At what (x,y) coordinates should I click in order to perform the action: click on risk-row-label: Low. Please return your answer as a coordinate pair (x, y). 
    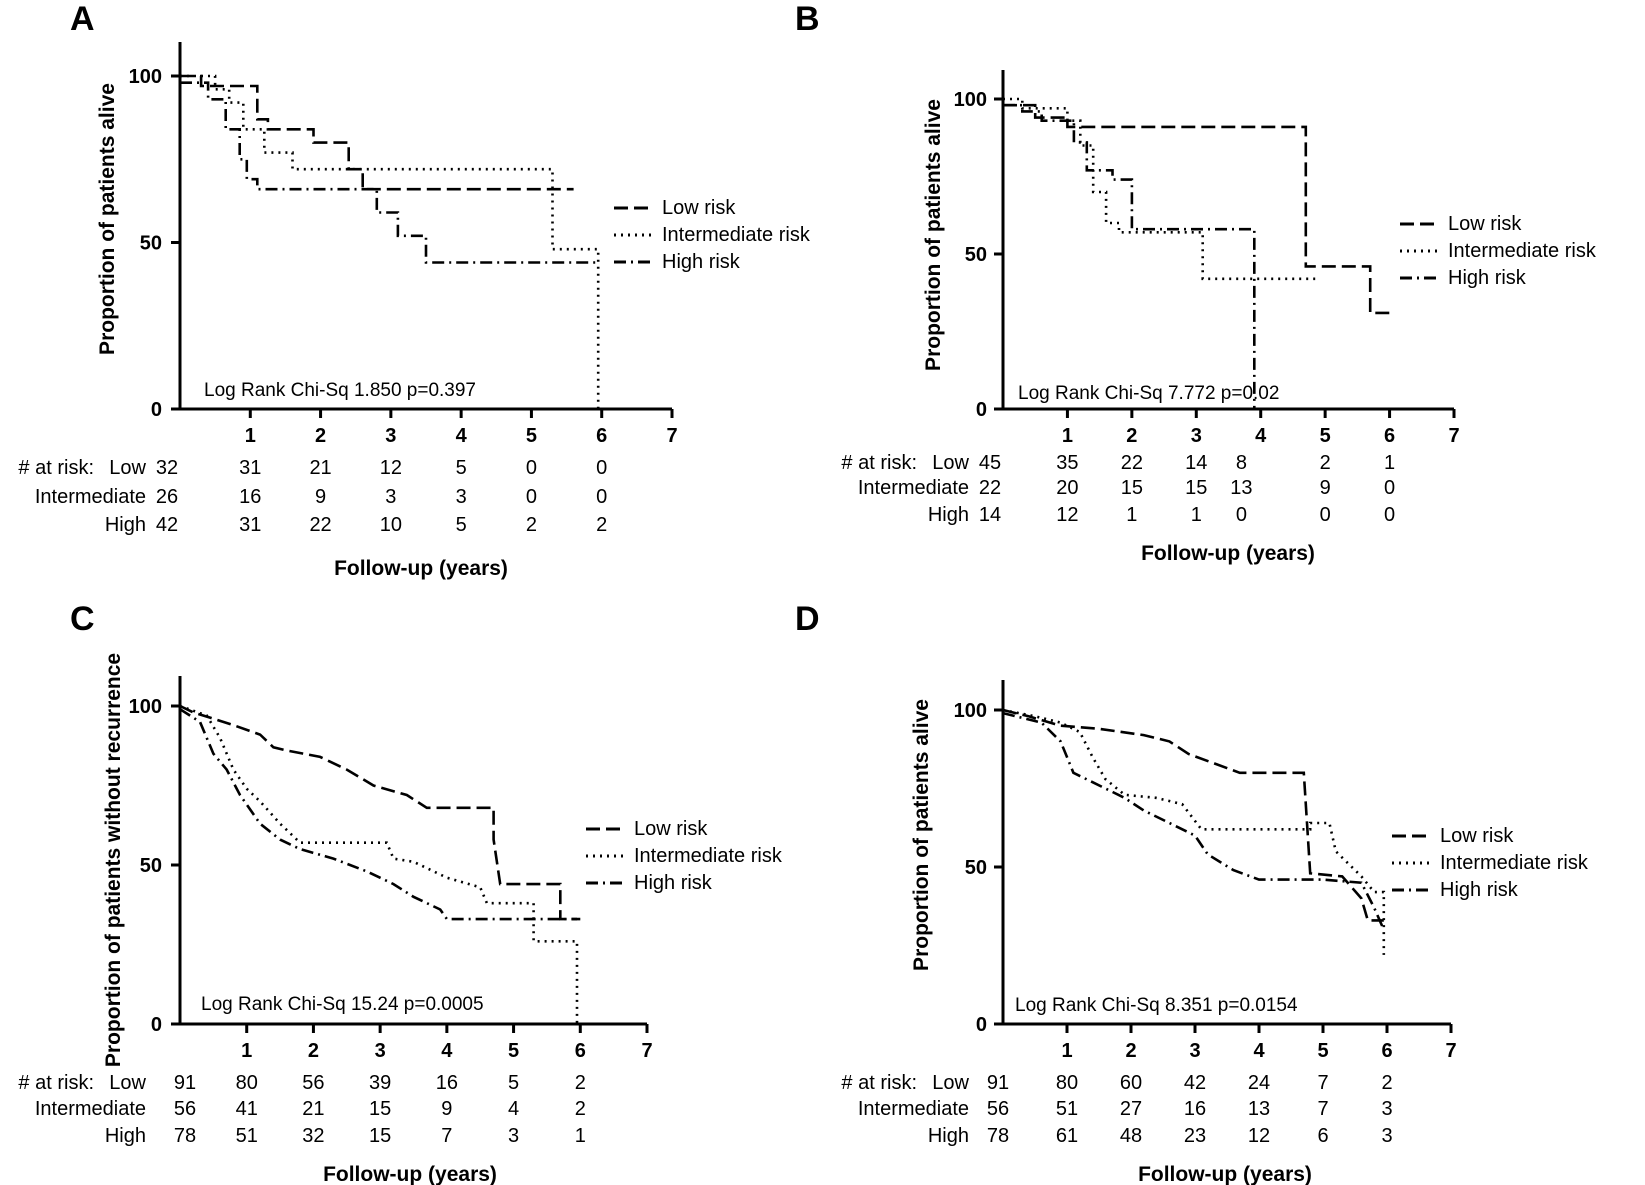
    Looking at the image, I should click on (950, 1083).